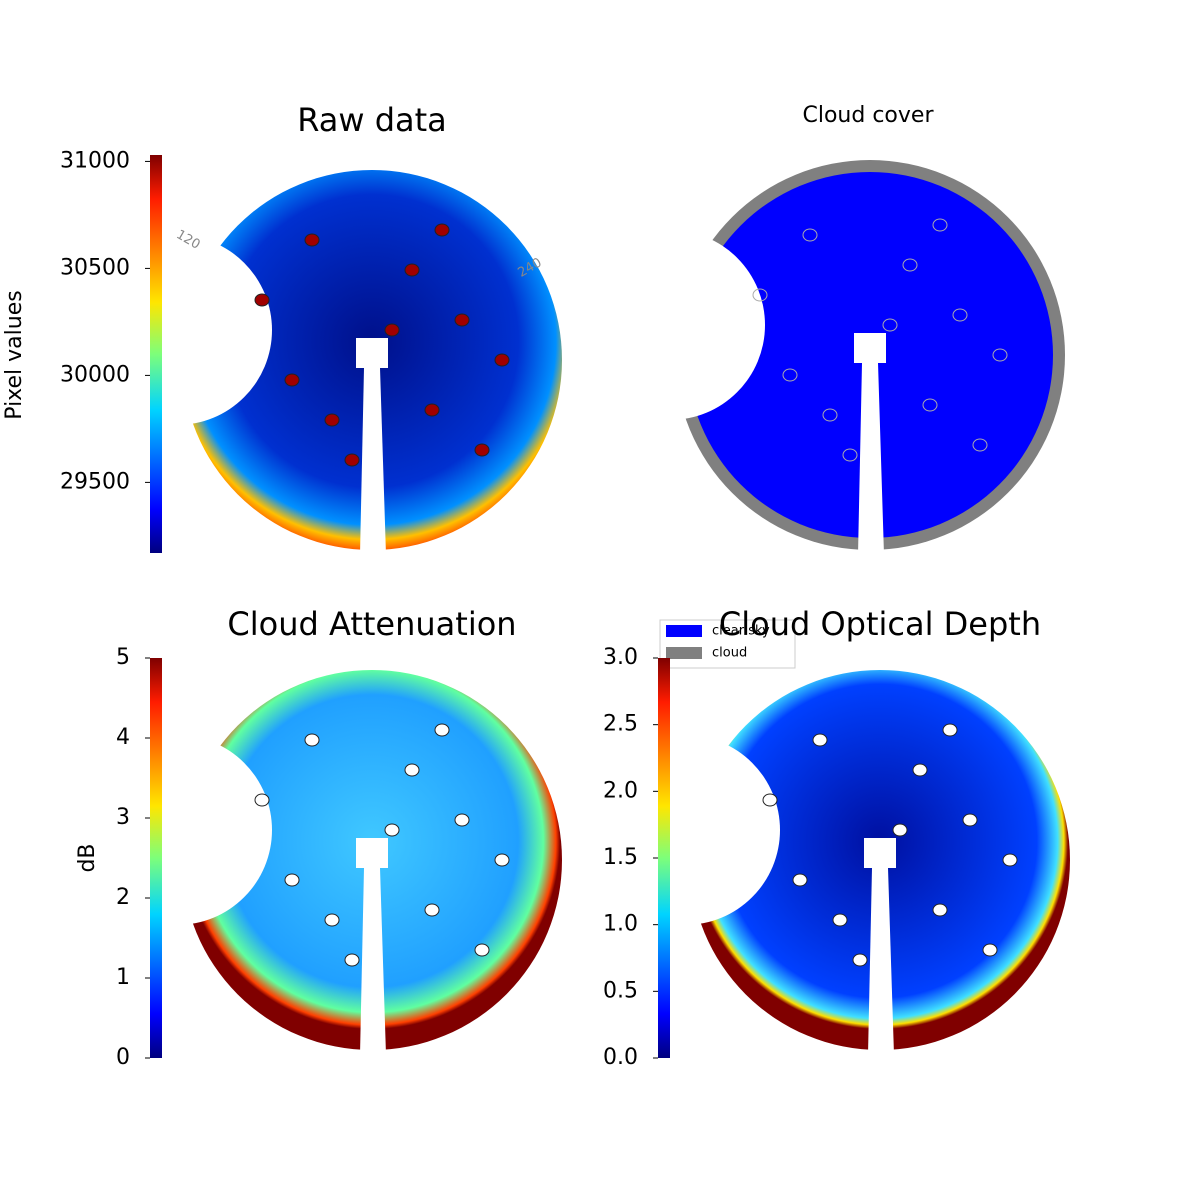 The image size is (1200, 1204). I want to click on colorbar-tick-label: 0, so click(123, 1057).